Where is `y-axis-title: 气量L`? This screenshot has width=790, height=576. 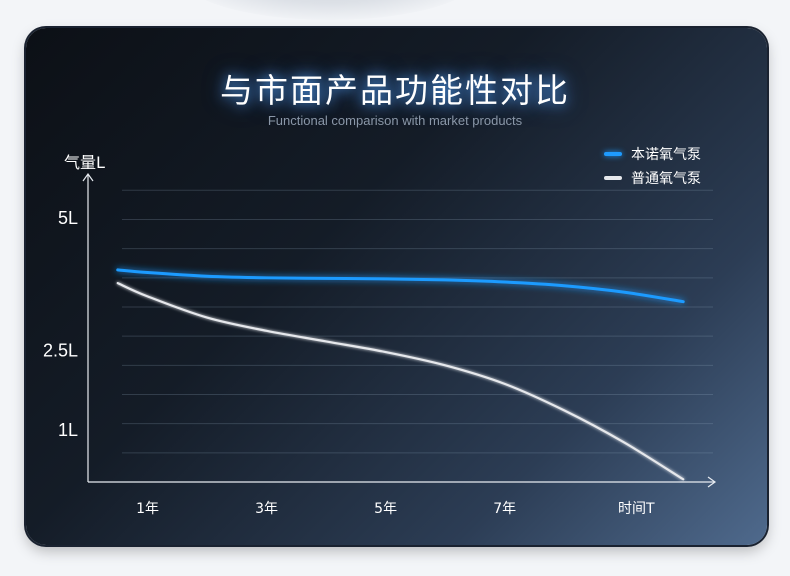
y-axis-title: 气量L is located at coordinates (84, 162).